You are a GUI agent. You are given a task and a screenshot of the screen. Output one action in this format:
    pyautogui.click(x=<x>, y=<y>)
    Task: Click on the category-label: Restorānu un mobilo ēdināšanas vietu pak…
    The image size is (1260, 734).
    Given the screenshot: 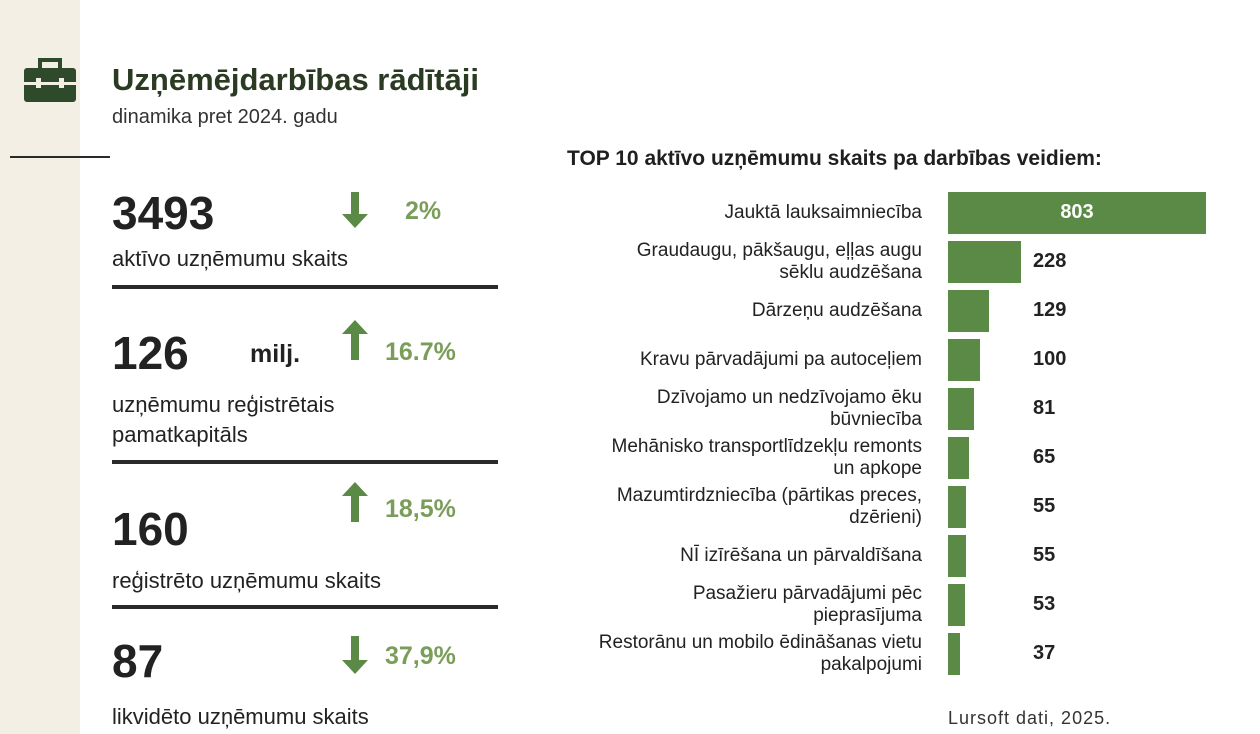 What is the action you would take?
    pyautogui.click(x=760, y=653)
    